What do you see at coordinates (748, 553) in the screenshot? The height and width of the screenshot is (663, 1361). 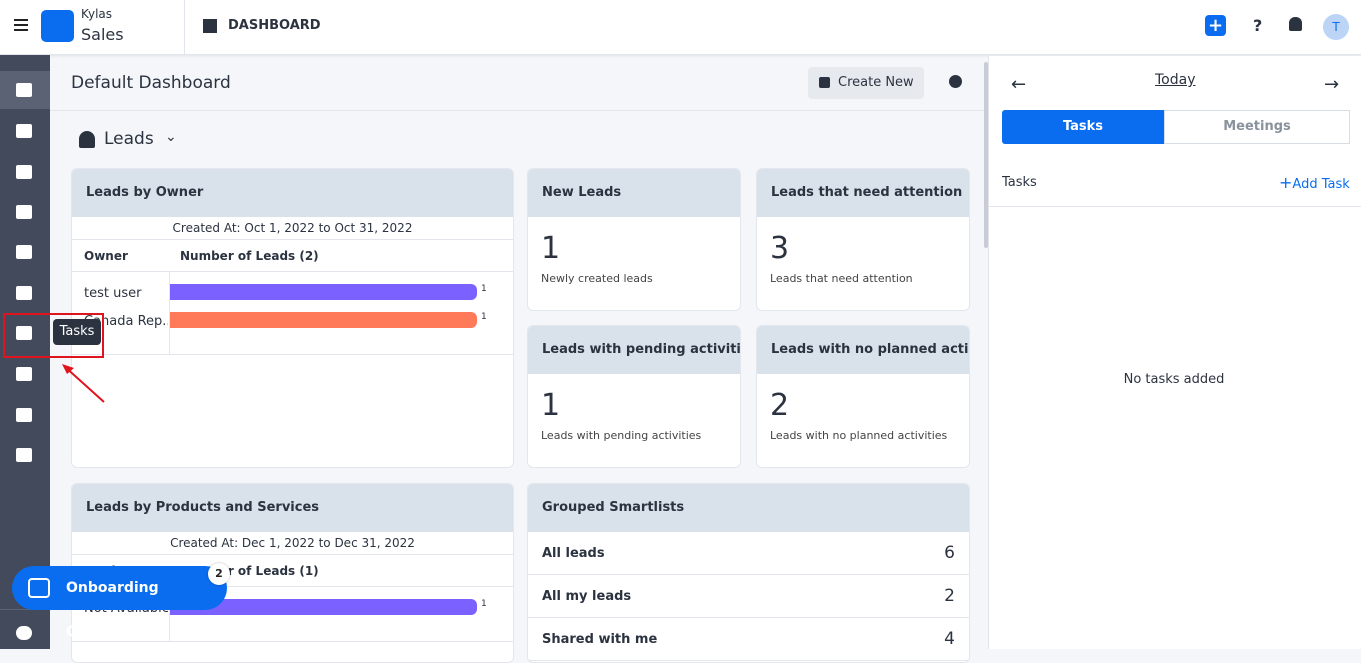 I see `smartlist-row: All leads 6` at bounding box center [748, 553].